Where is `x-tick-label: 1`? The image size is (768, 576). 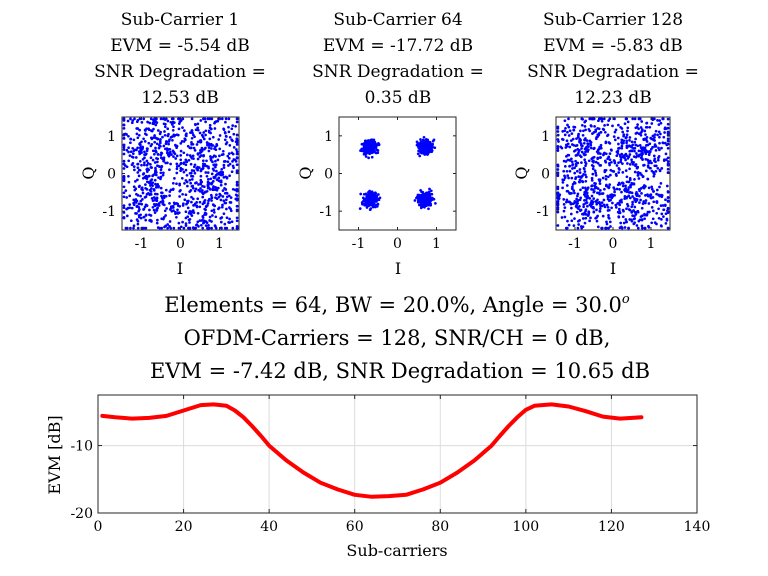
x-tick-label: 1 is located at coordinates (219, 244).